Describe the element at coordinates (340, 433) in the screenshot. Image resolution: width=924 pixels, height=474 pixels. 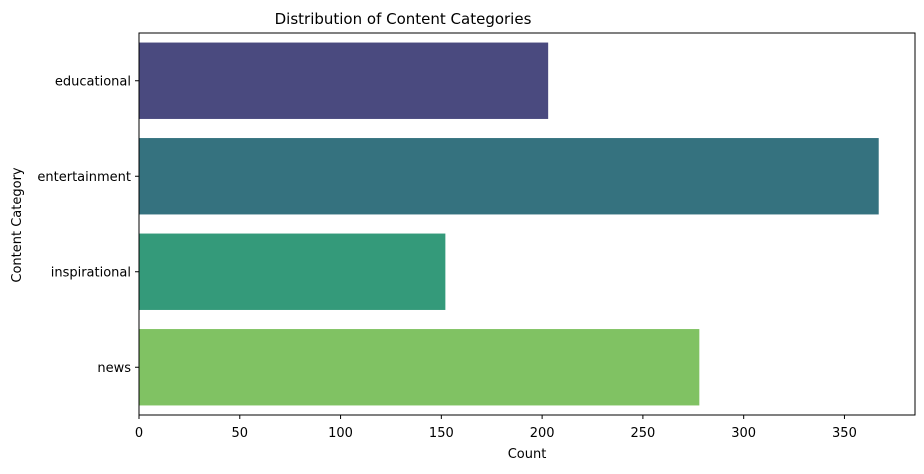
I see `x-tick-label: 100` at that location.